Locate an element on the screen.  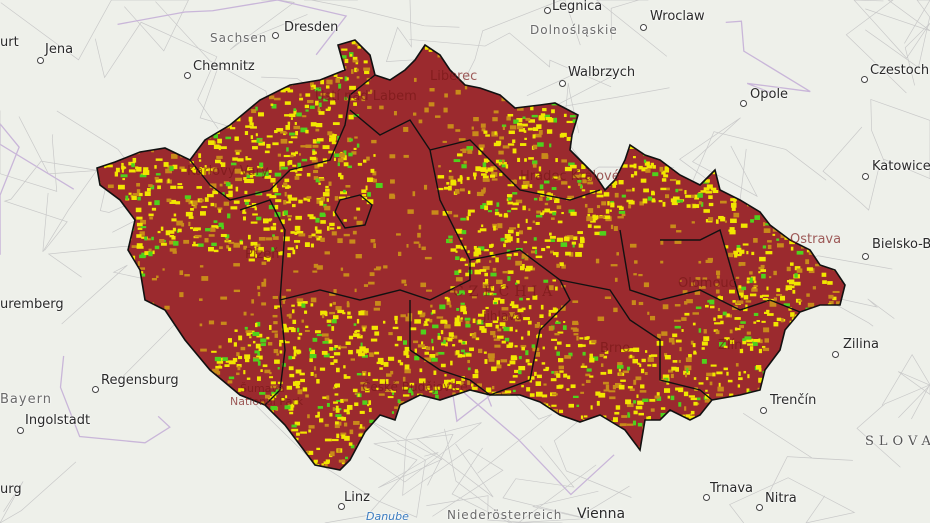
road is located at coordinates (37, 188).